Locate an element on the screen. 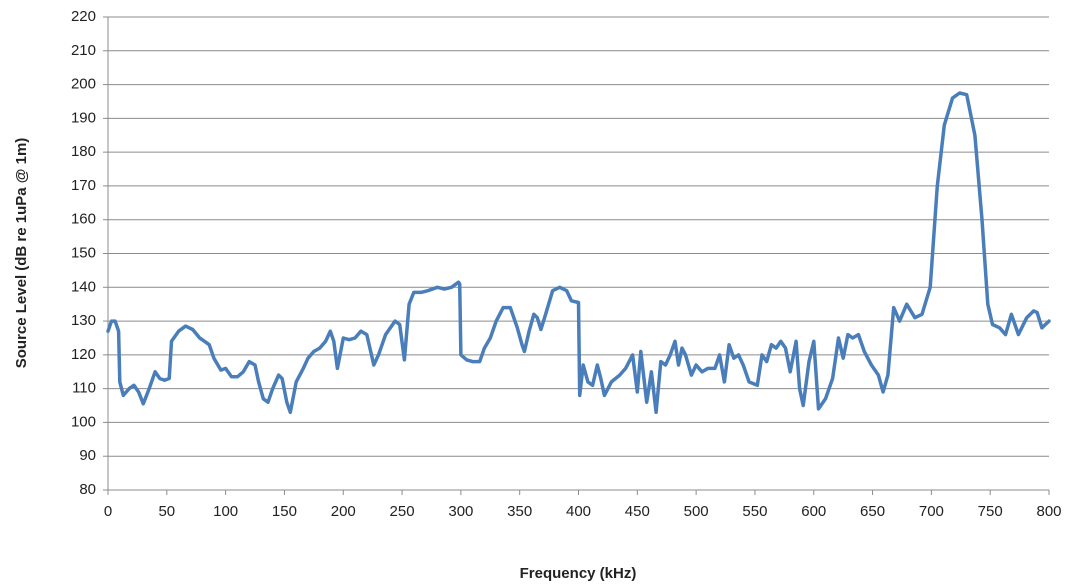  y-tick-label: 220 is located at coordinates (83, 16).